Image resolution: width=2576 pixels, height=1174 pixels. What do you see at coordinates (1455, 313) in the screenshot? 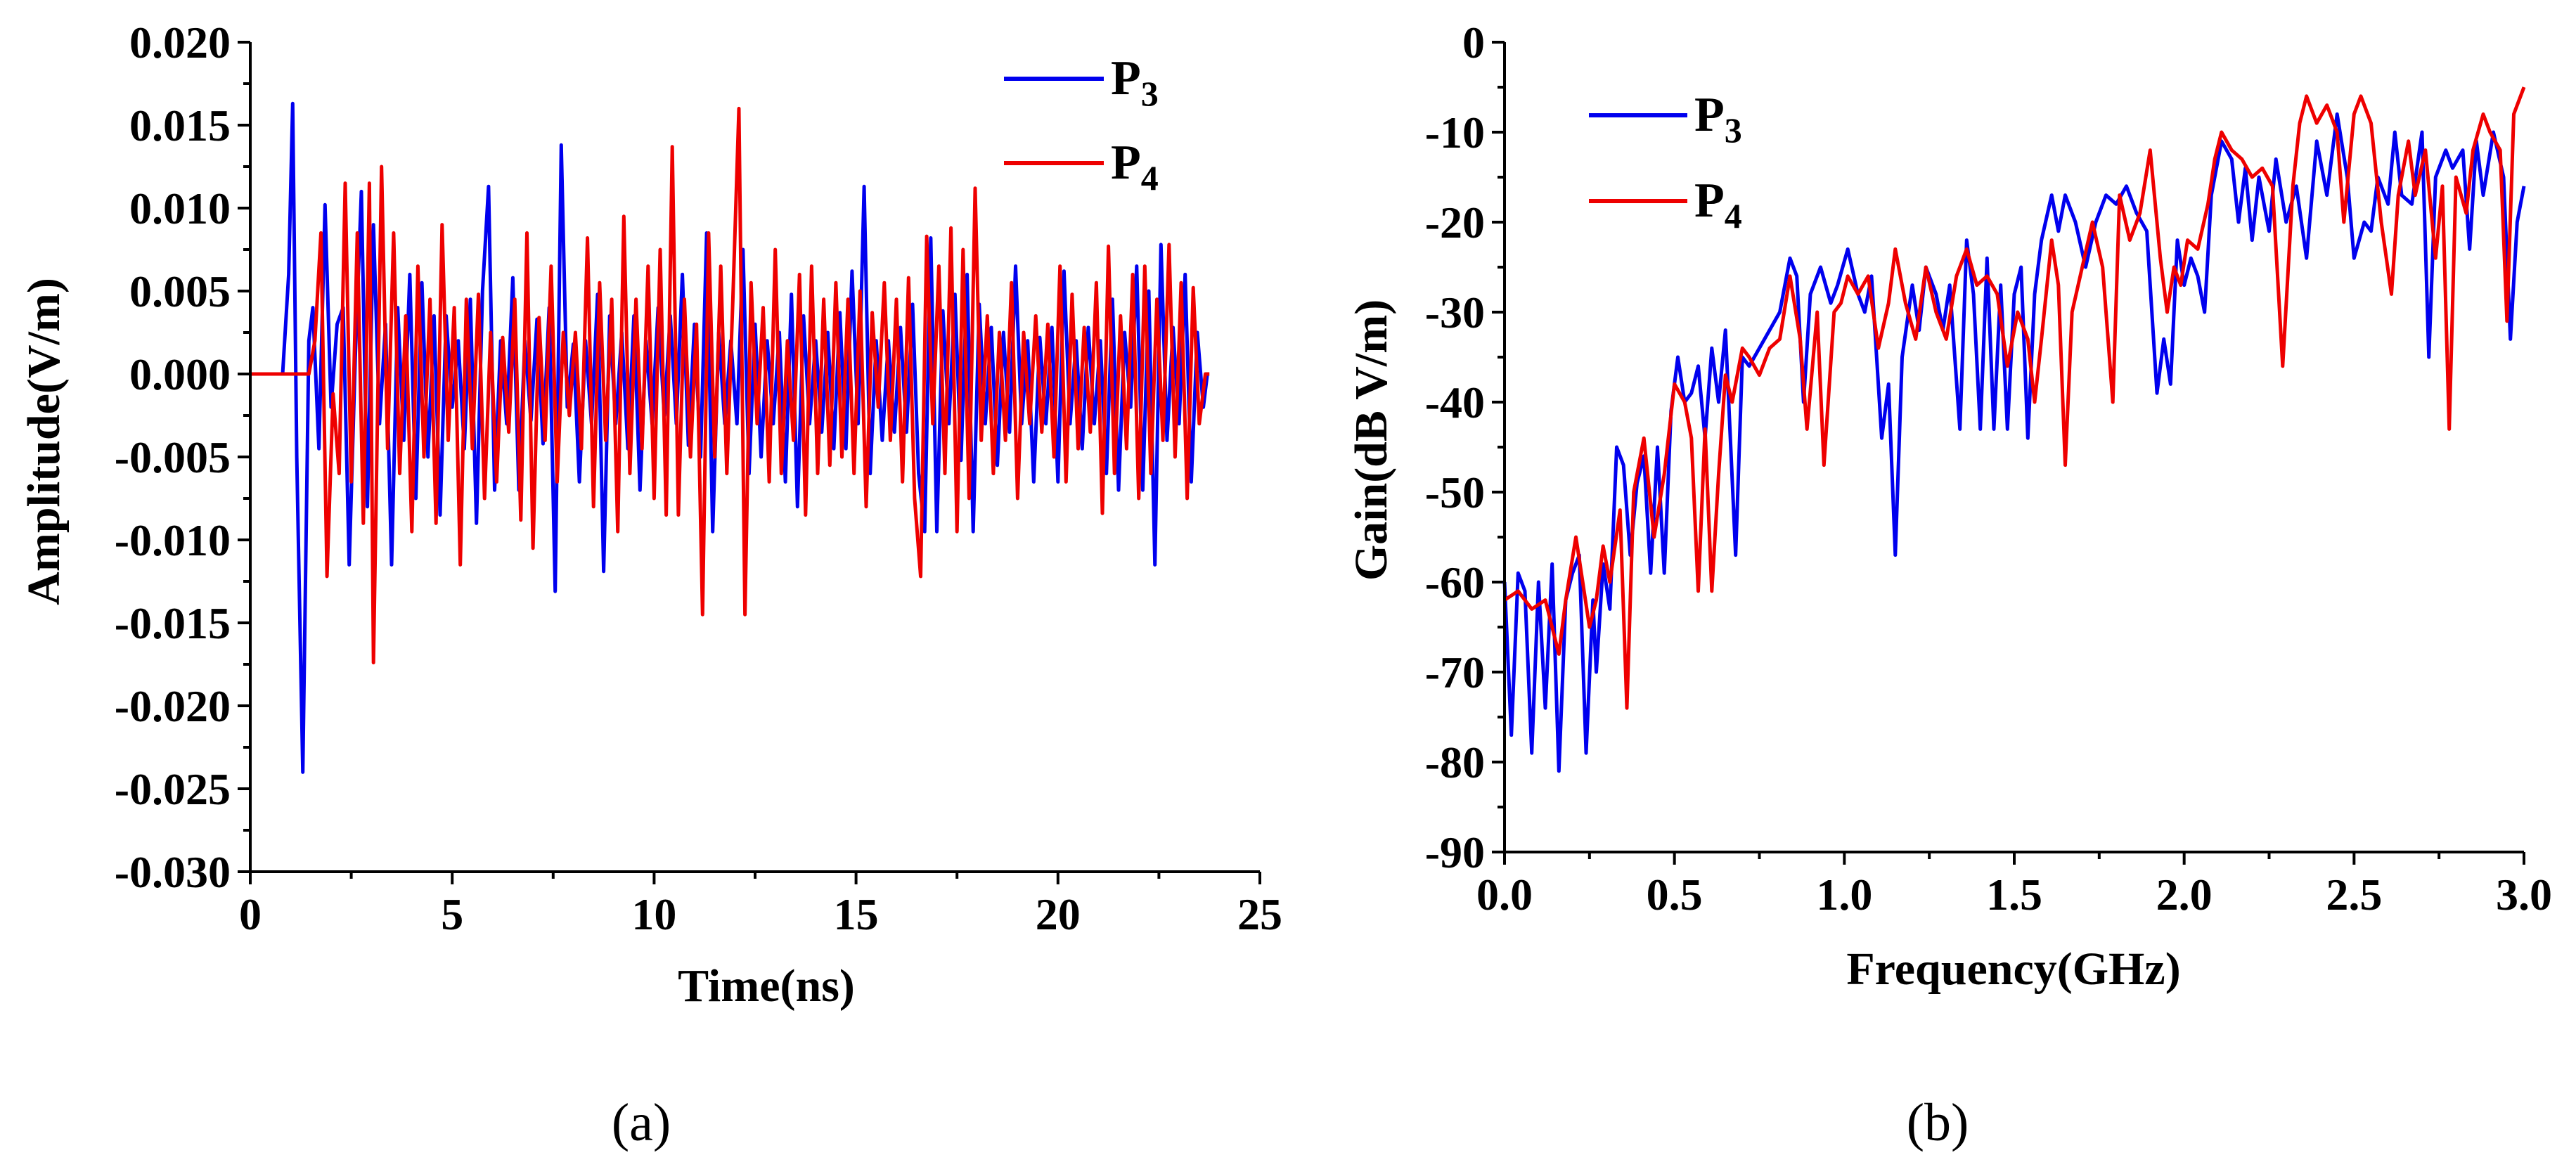
I see `chart-b-y-tick-label: -30` at bounding box center [1455, 313].